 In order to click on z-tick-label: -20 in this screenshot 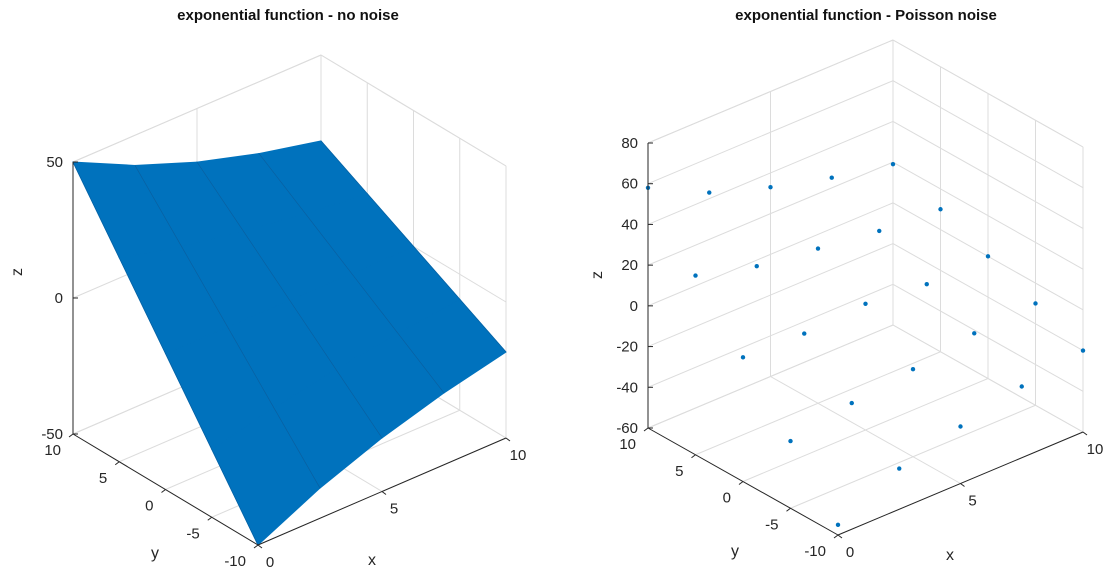, I will do `click(627, 347)`.